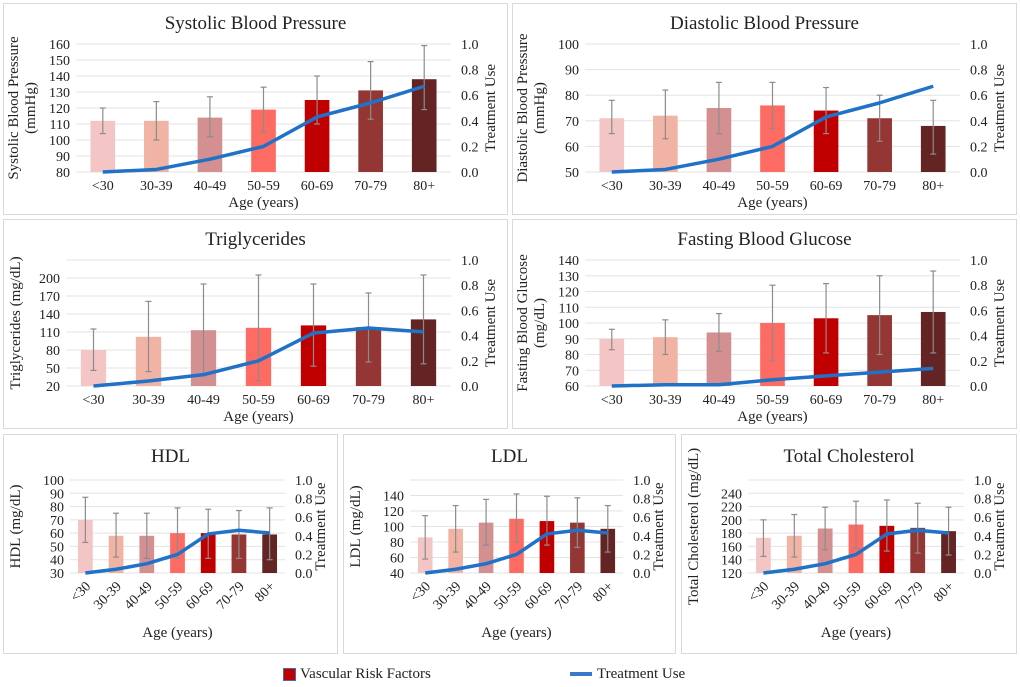 The image size is (1020, 687). What do you see at coordinates (694, 526) in the screenshot?
I see `y-axis-label: Total Cholesterol (mg/dL)` at bounding box center [694, 526].